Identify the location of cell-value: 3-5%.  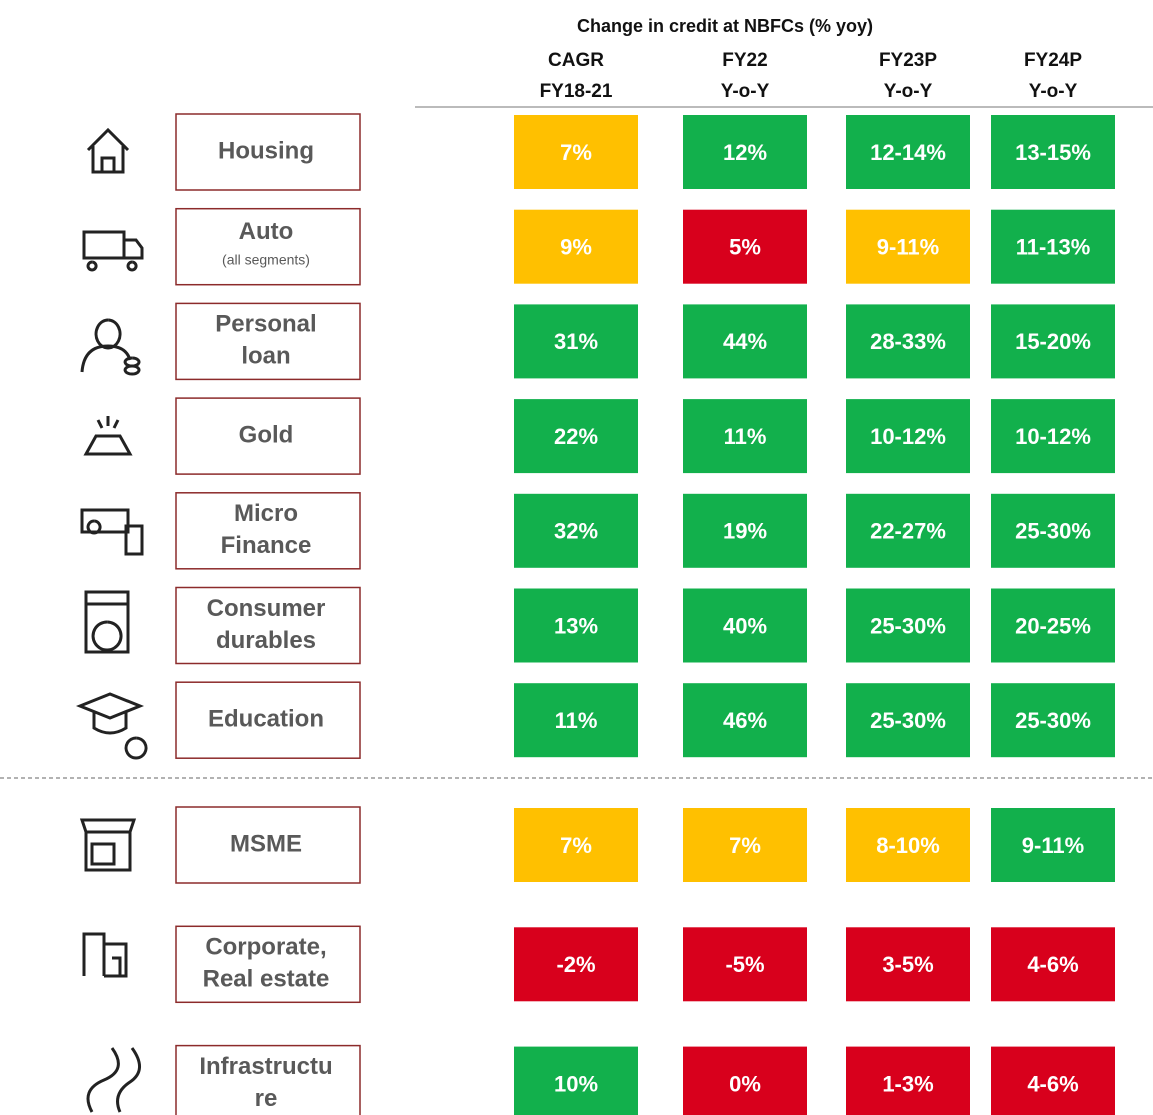
(907, 964).